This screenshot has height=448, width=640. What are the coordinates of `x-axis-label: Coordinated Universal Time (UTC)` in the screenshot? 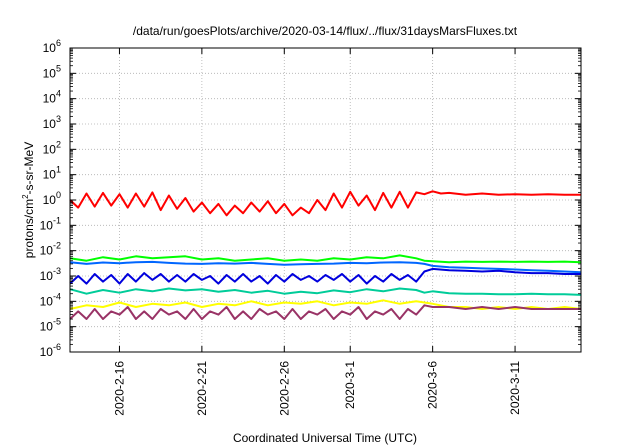 It's located at (325, 438).